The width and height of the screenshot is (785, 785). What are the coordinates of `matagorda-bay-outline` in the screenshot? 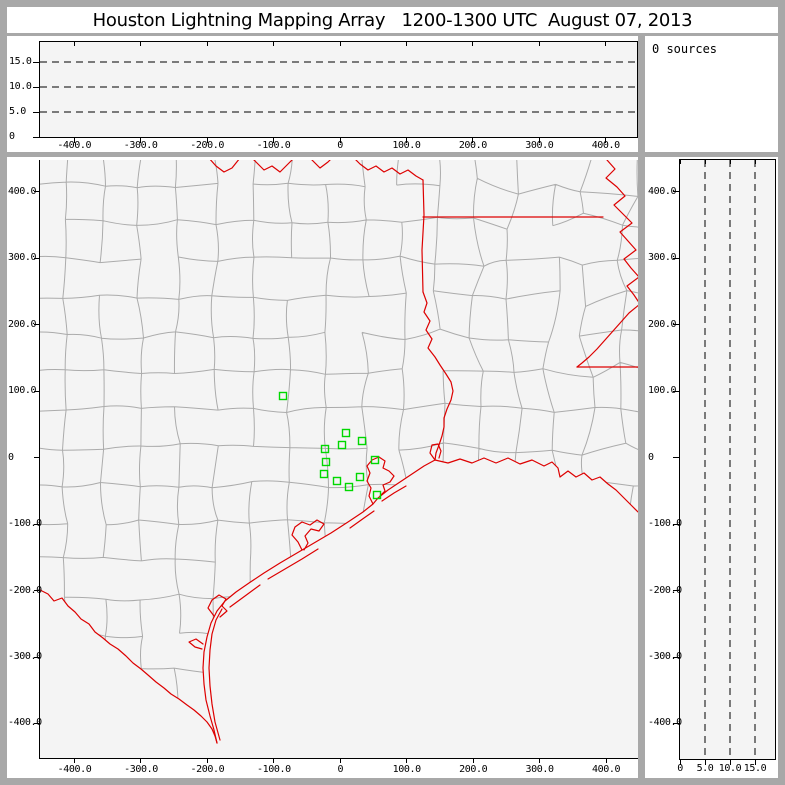 It's located at (308, 535).